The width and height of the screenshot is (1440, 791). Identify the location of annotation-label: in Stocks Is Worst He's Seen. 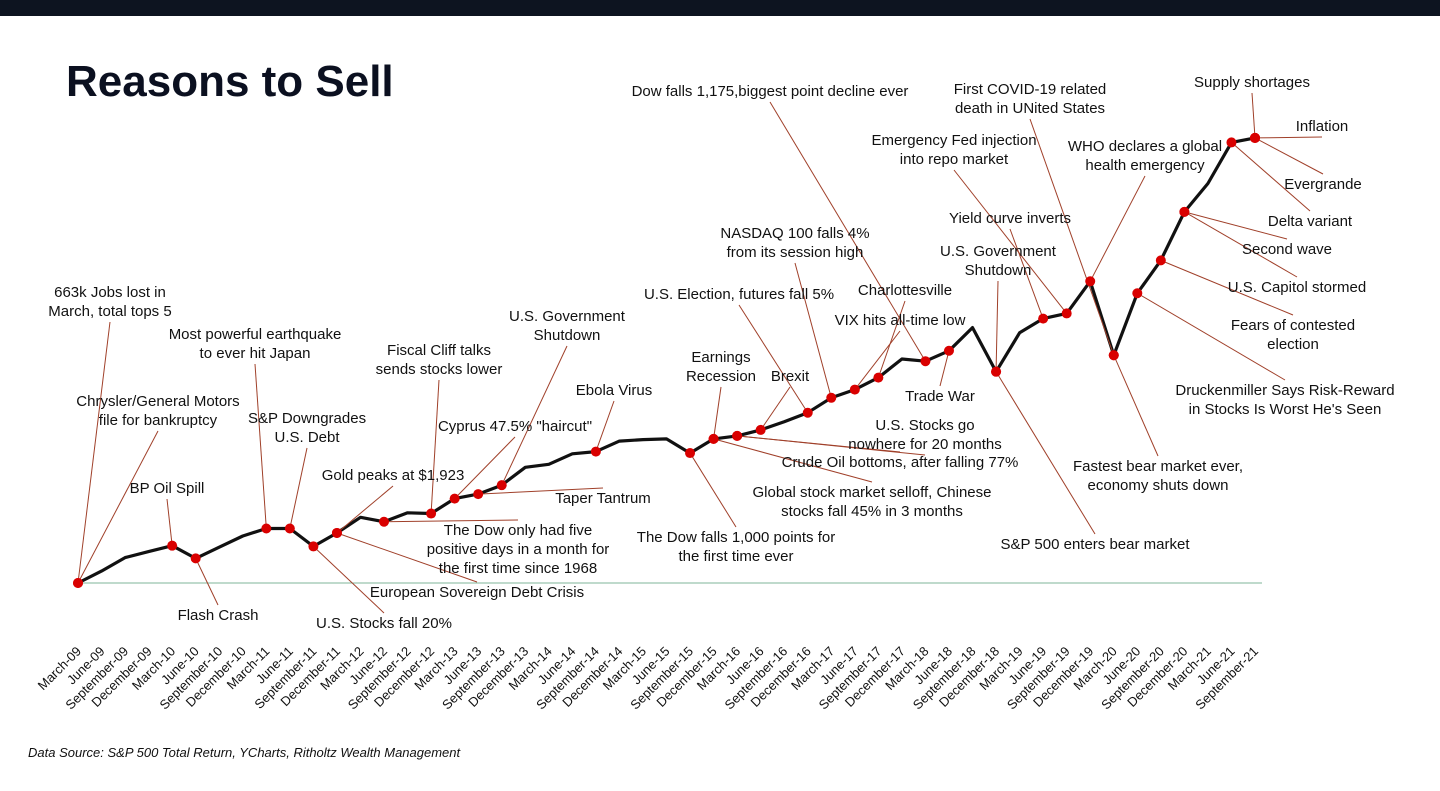
(1285, 409).